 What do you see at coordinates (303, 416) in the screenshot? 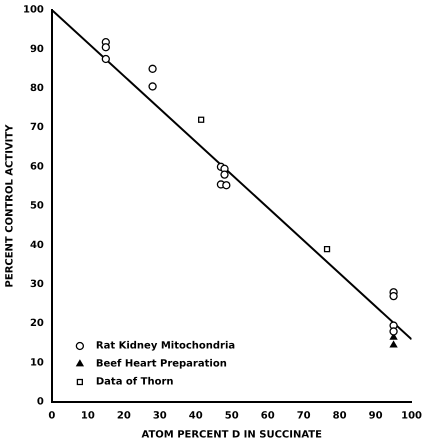
I see `x-tick-label: 70` at bounding box center [303, 416].